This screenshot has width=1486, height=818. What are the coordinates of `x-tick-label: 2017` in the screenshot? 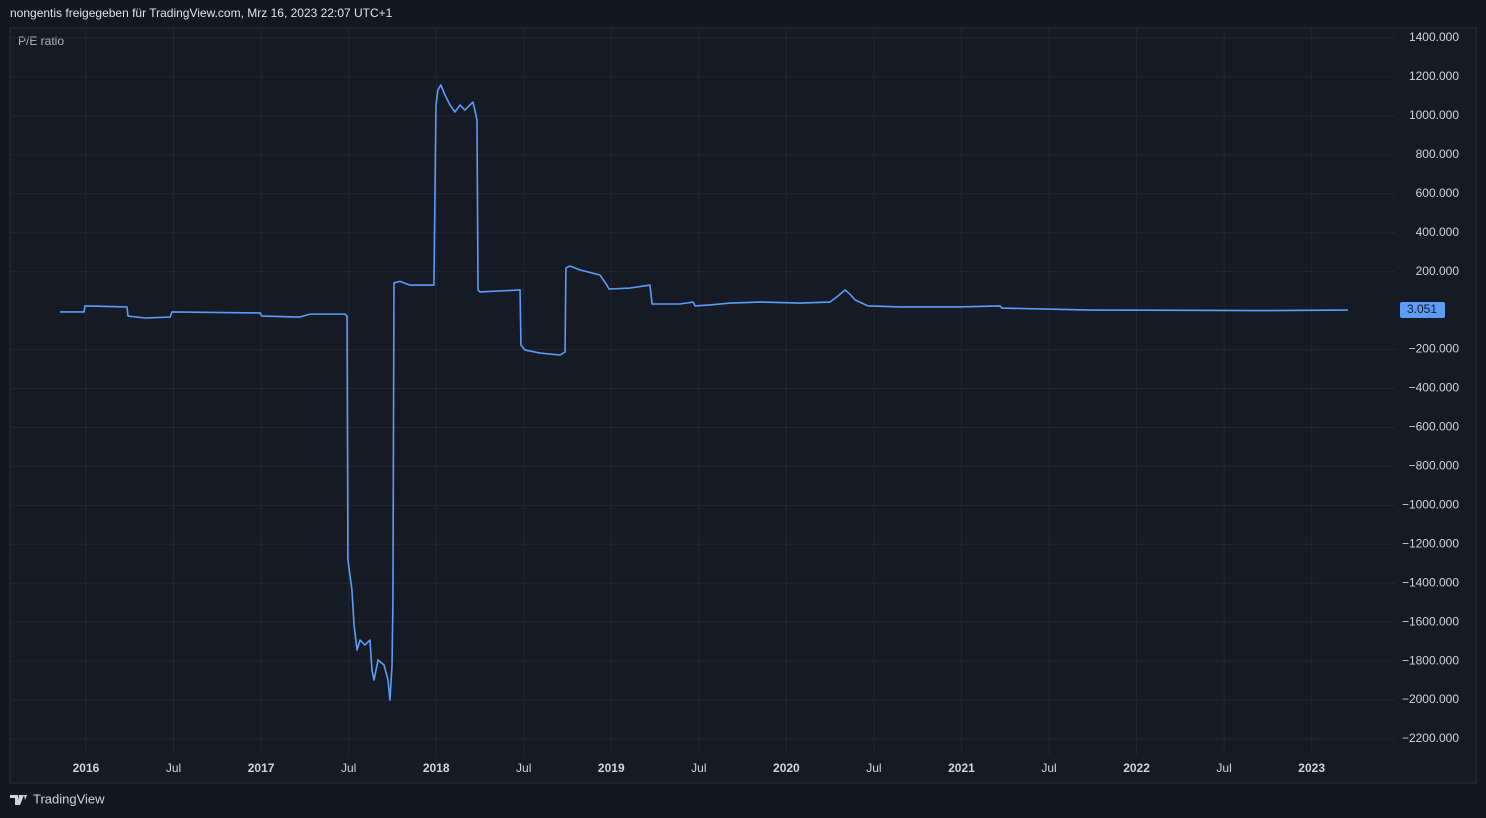 It's located at (261, 768).